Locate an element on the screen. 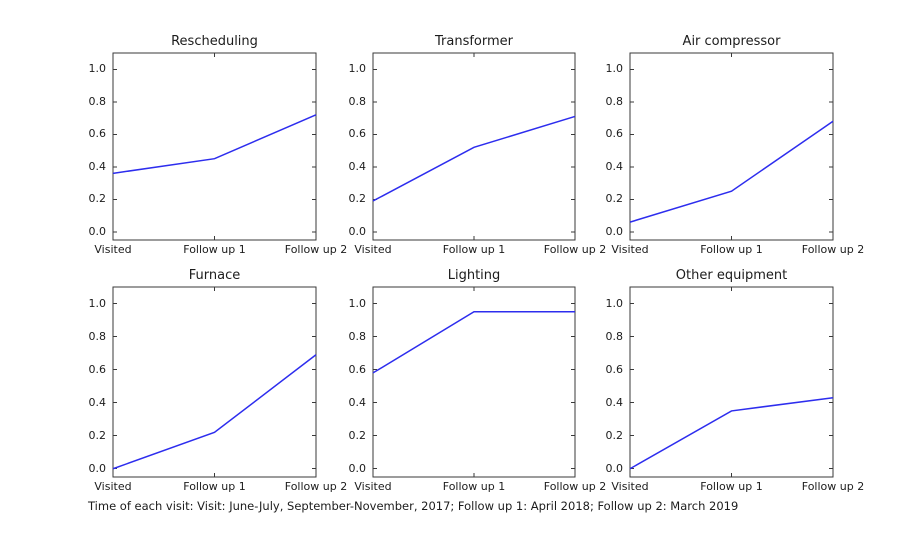 The image size is (924, 534). subplot-axes-rescheduling is located at coordinates (214, 146).